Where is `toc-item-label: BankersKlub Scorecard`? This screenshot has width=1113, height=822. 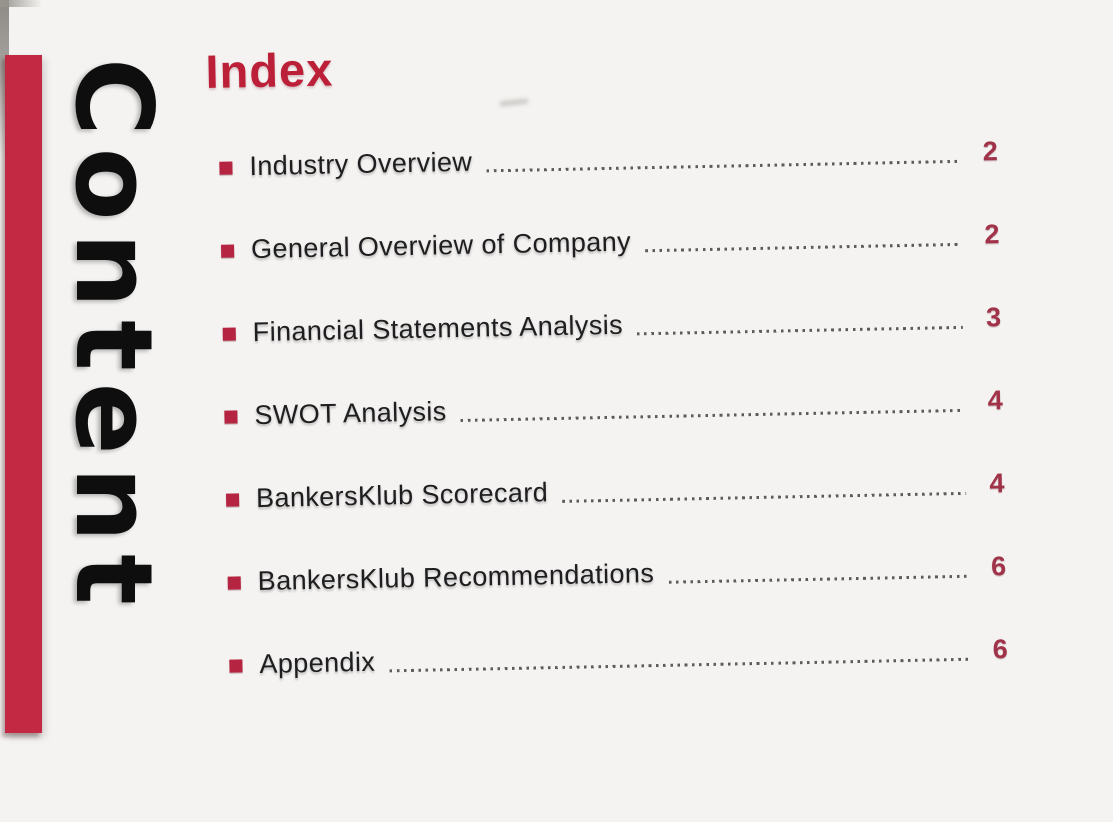
toc-item-label: BankersKlub Scorecard is located at coordinates (402, 495).